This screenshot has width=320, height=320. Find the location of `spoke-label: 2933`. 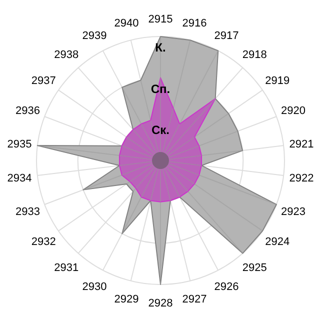

spoke-label: 2933 is located at coordinates (27, 212).